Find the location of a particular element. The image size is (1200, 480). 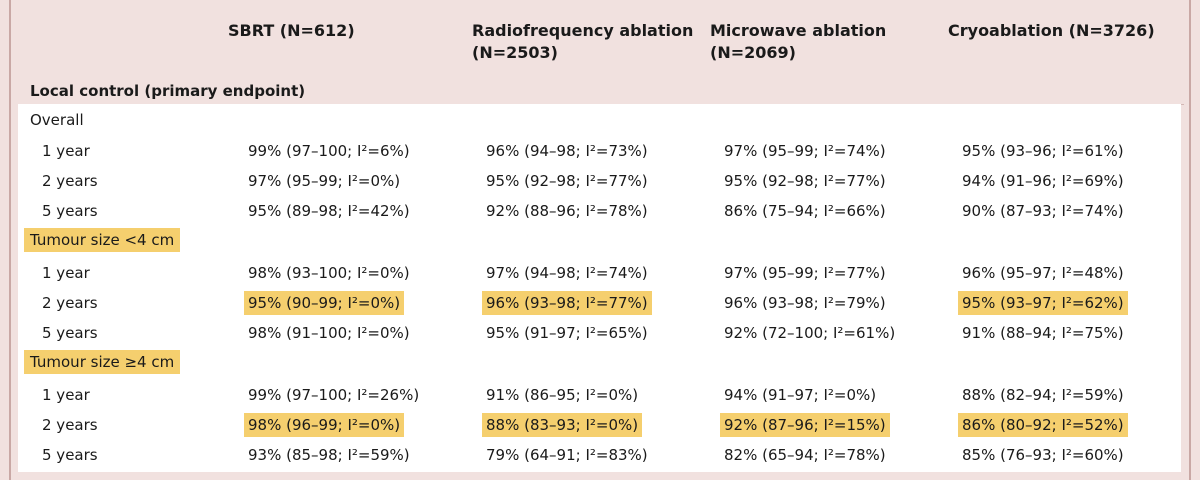

table-cell: 96% (94–98; I²=73%) is located at coordinates (567, 151).